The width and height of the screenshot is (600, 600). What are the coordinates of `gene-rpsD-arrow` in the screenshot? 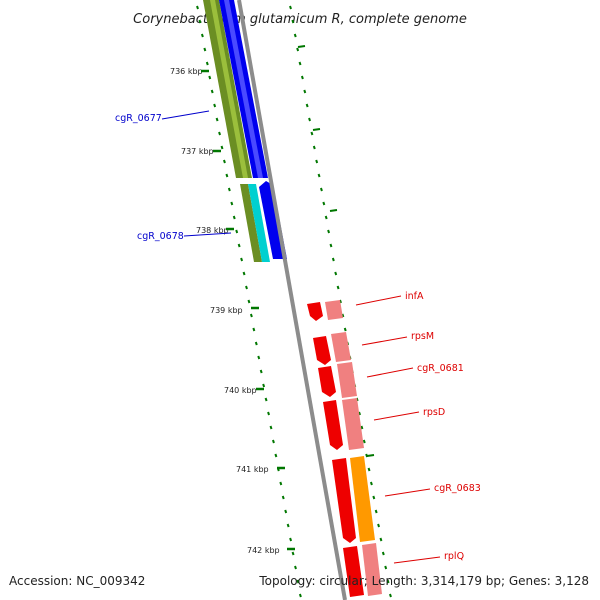 It's located at (333, 425).